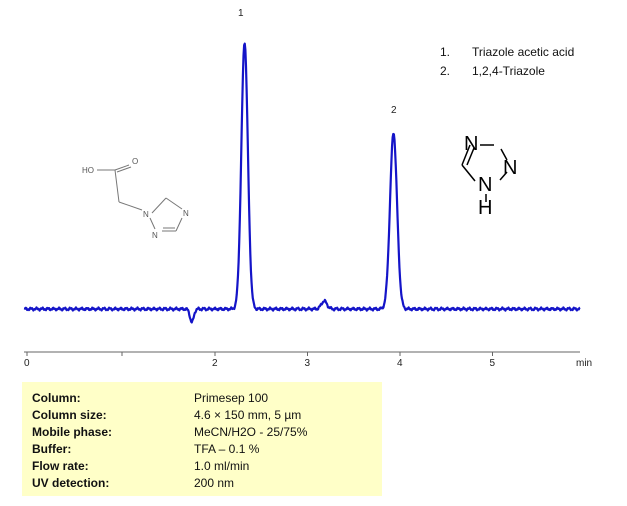 The height and width of the screenshot is (506, 627). I want to click on condition-label: Column:, so click(56, 398).